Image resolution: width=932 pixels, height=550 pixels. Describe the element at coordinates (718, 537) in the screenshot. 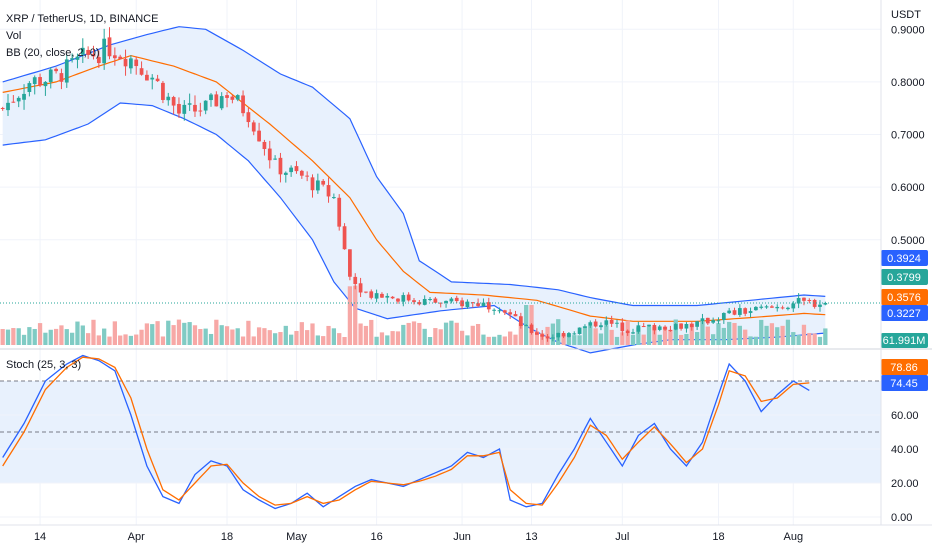

I see `time-tick-label: 18` at that location.